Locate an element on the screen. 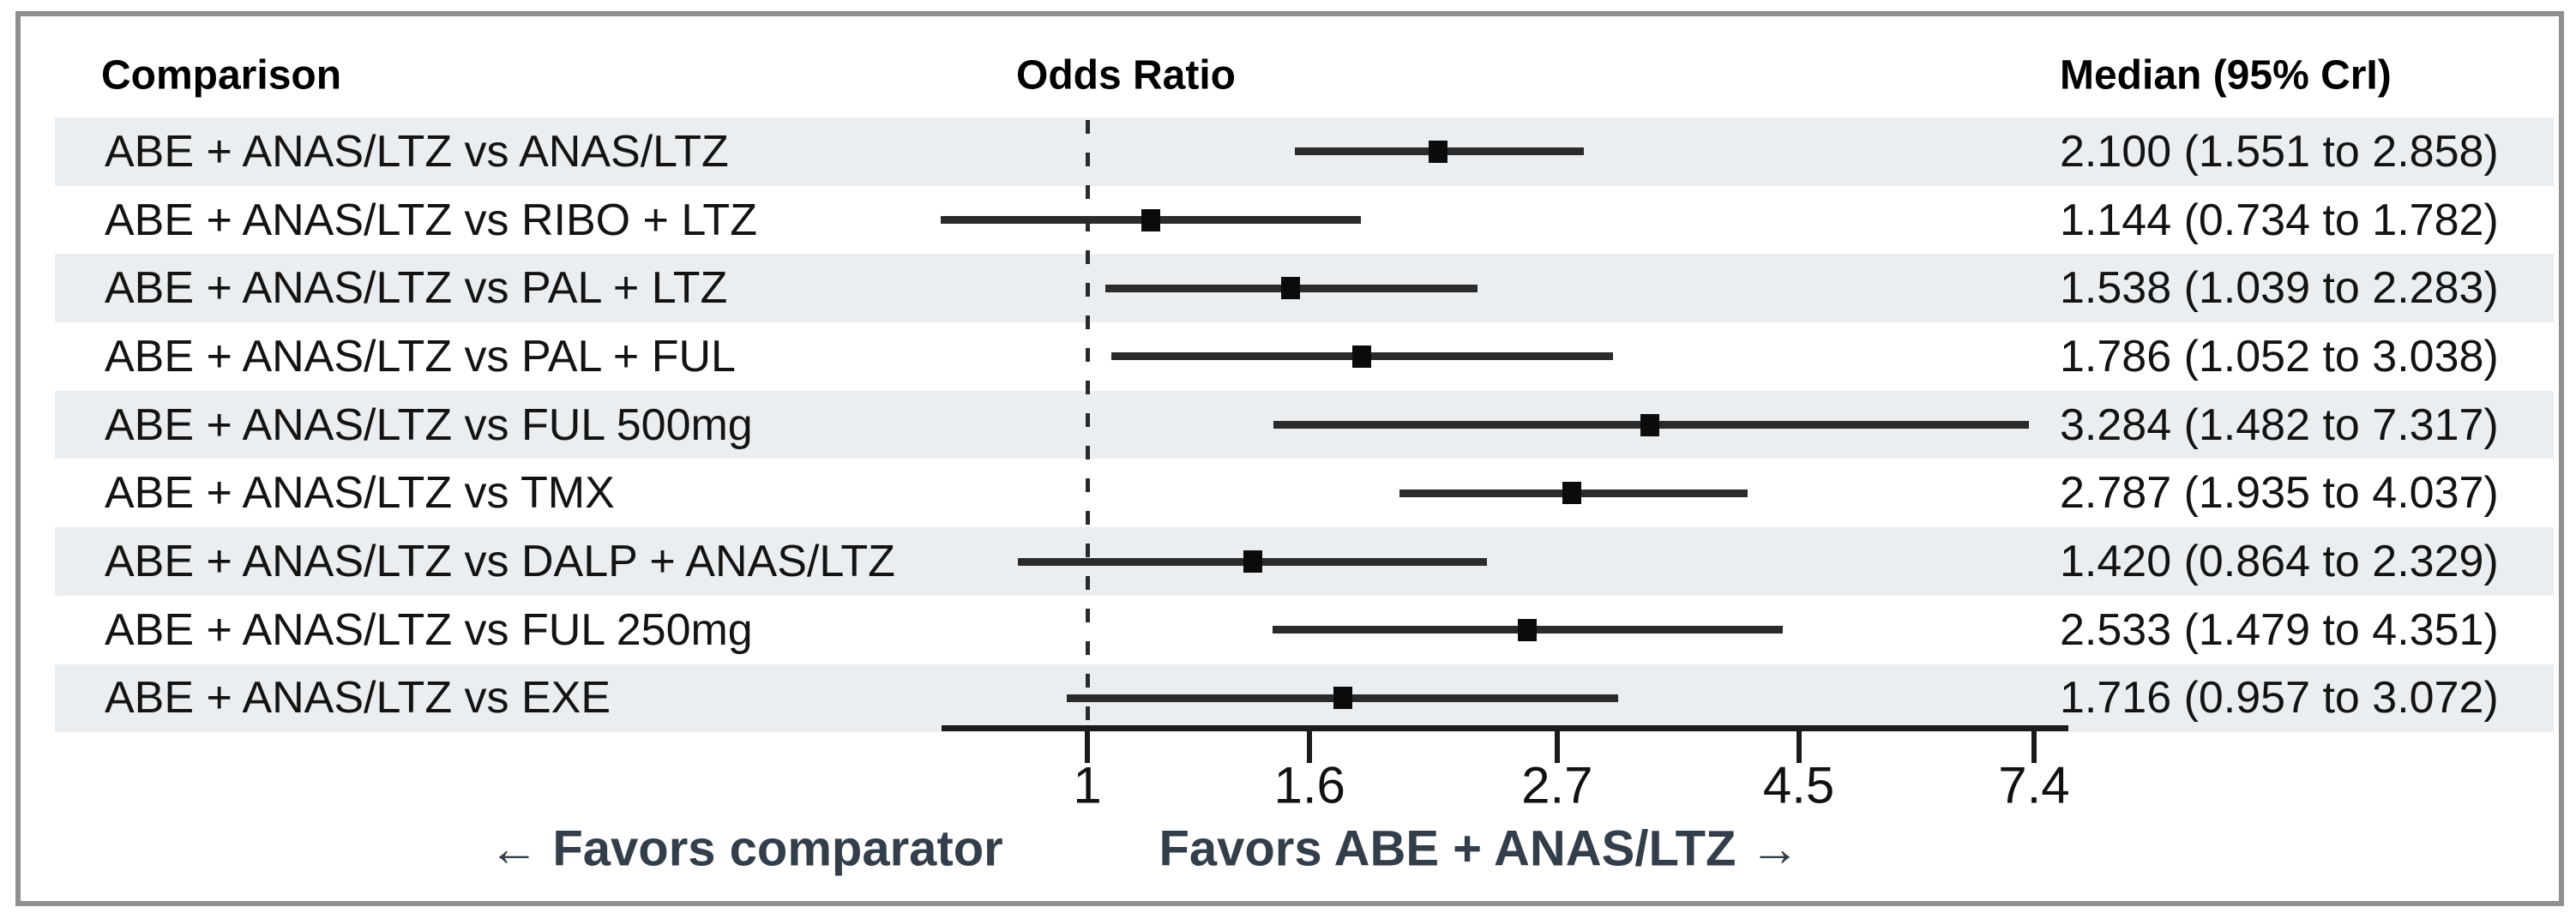  comparison-row-label: ABE + ANAS/LTZ vs RIBO + LTZ is located at coordinates (431, 220).